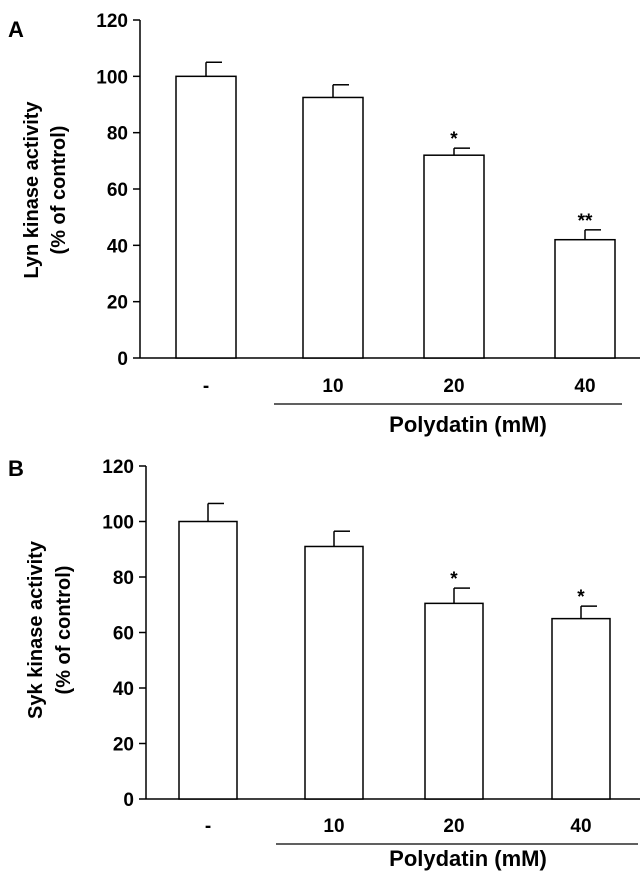  I want to click on y-axis-label: Syk kinase activity, so click(36, 629).